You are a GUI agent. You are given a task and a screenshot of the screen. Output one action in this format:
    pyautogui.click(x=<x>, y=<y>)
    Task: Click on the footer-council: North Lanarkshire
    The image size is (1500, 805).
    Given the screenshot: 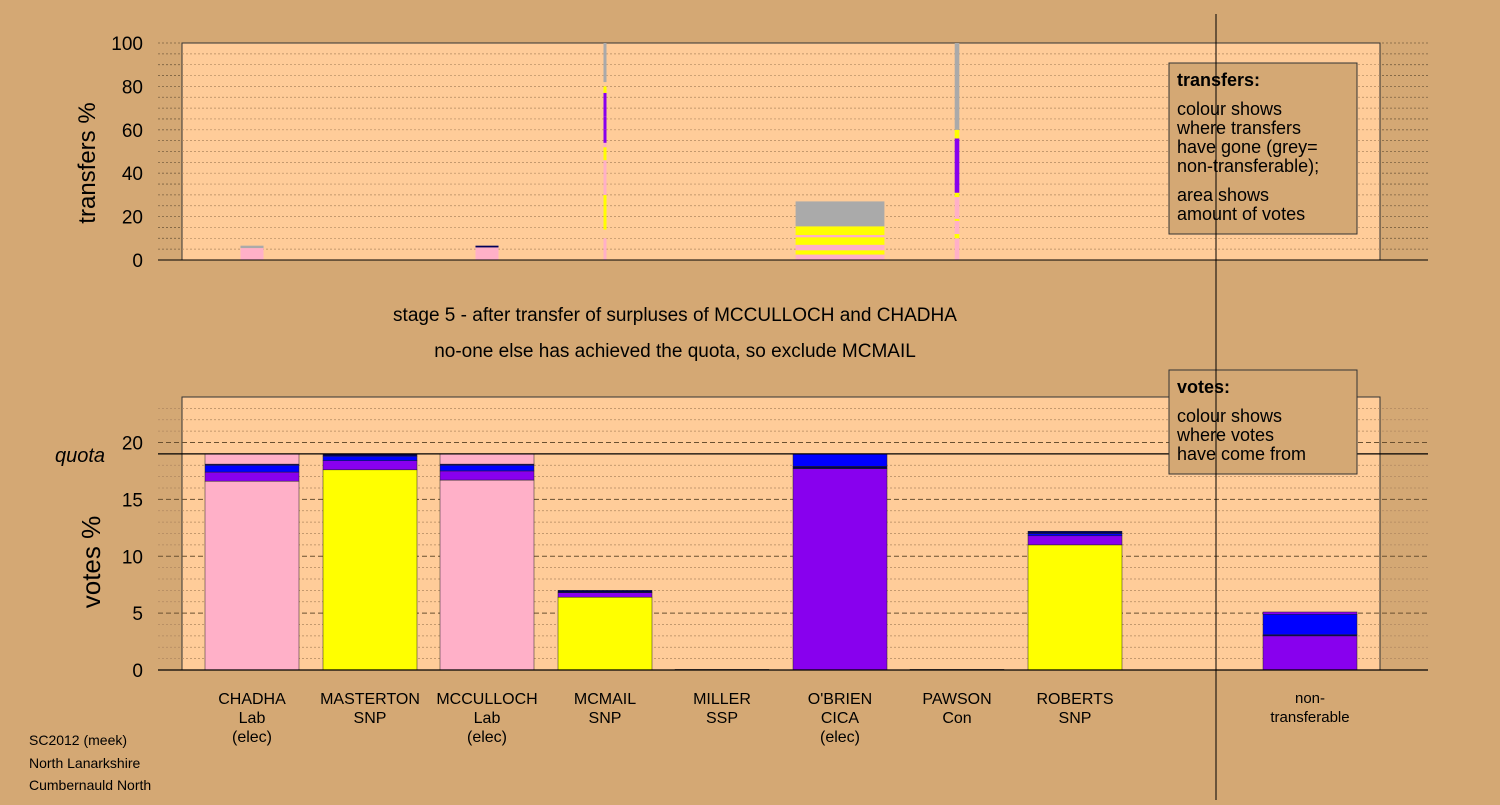 What is the action you would take?
    pyautogui.click(x=84, y=763)
    